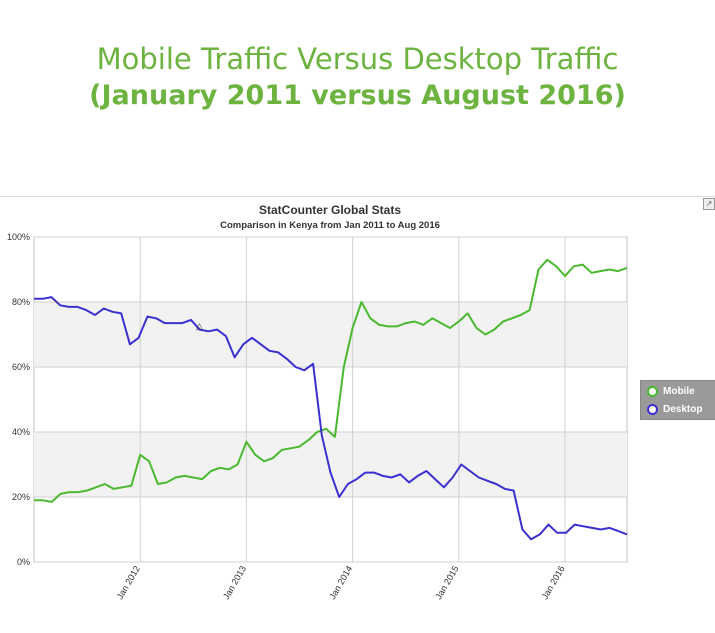 Image resolution: width=715 pixels, height=633 pixels. What do you see at coordinates (18, 237) in the screenshot?
I see `y-tick-label: 100%` at bounding box center [18, 237].